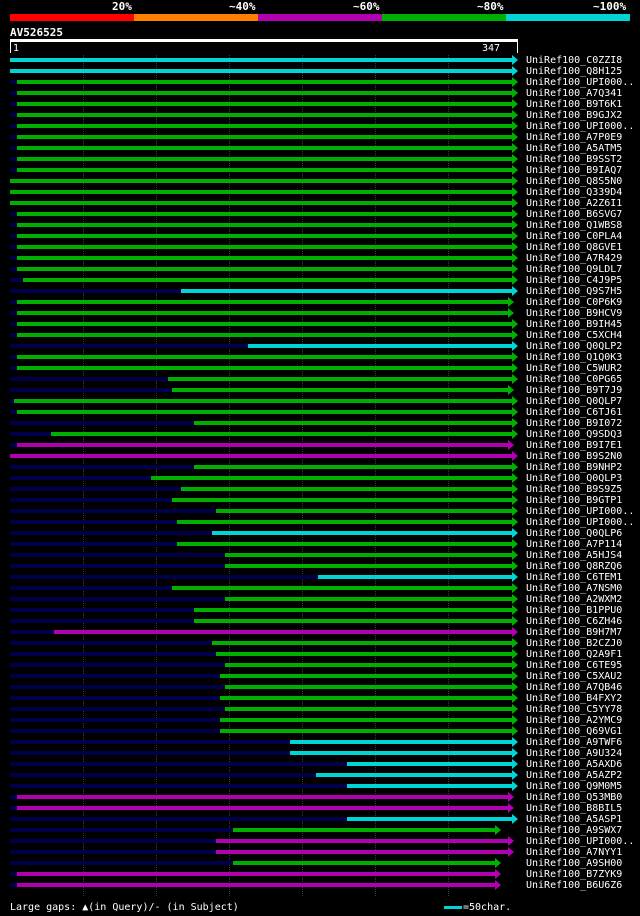 Image resolution: width=640 pixels, height=916 pixels. I want to click on hit-label: UniRef100_B9I7E1, so click(574, 445).